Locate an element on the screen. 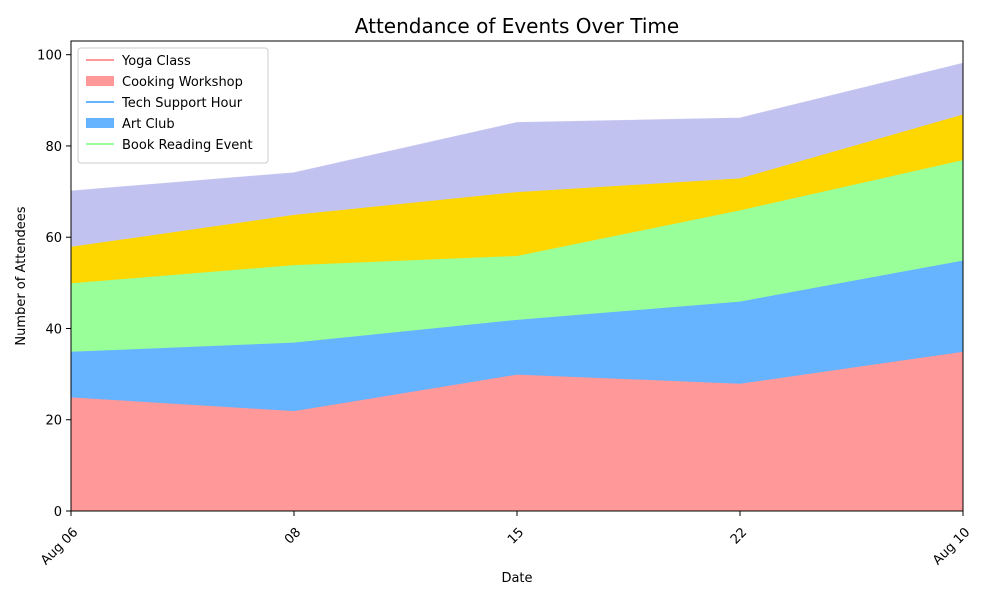  chart-title: Attendance of Events Over Time is located at coordinates (517, 26).